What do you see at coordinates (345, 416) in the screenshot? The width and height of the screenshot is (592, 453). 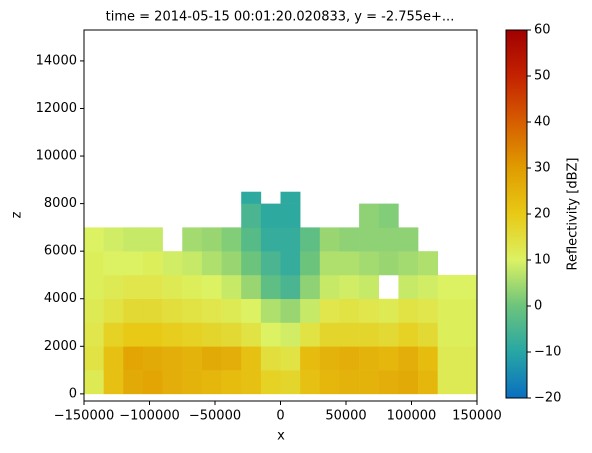 I see `x-tick-label: 50000` at bounding box center [345, 416].